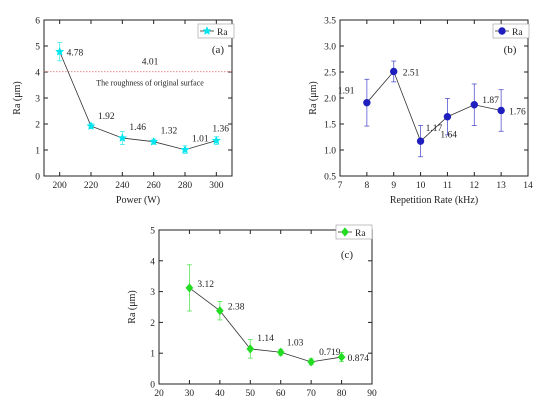  I want to click on y-tick-label: 0.5, so click(330, 178).